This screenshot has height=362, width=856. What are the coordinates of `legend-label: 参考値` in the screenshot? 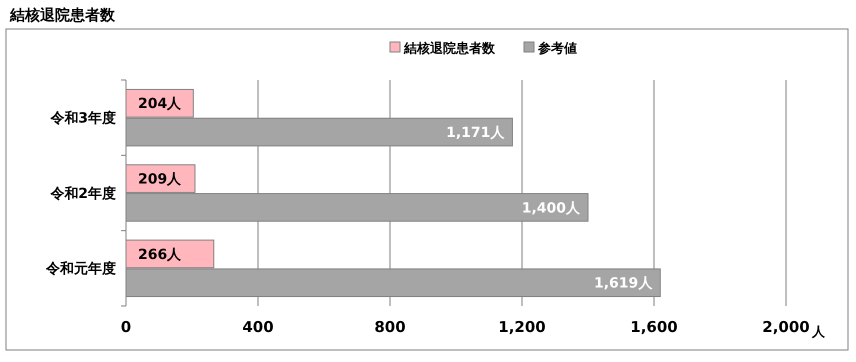 It's located at (557, 48).